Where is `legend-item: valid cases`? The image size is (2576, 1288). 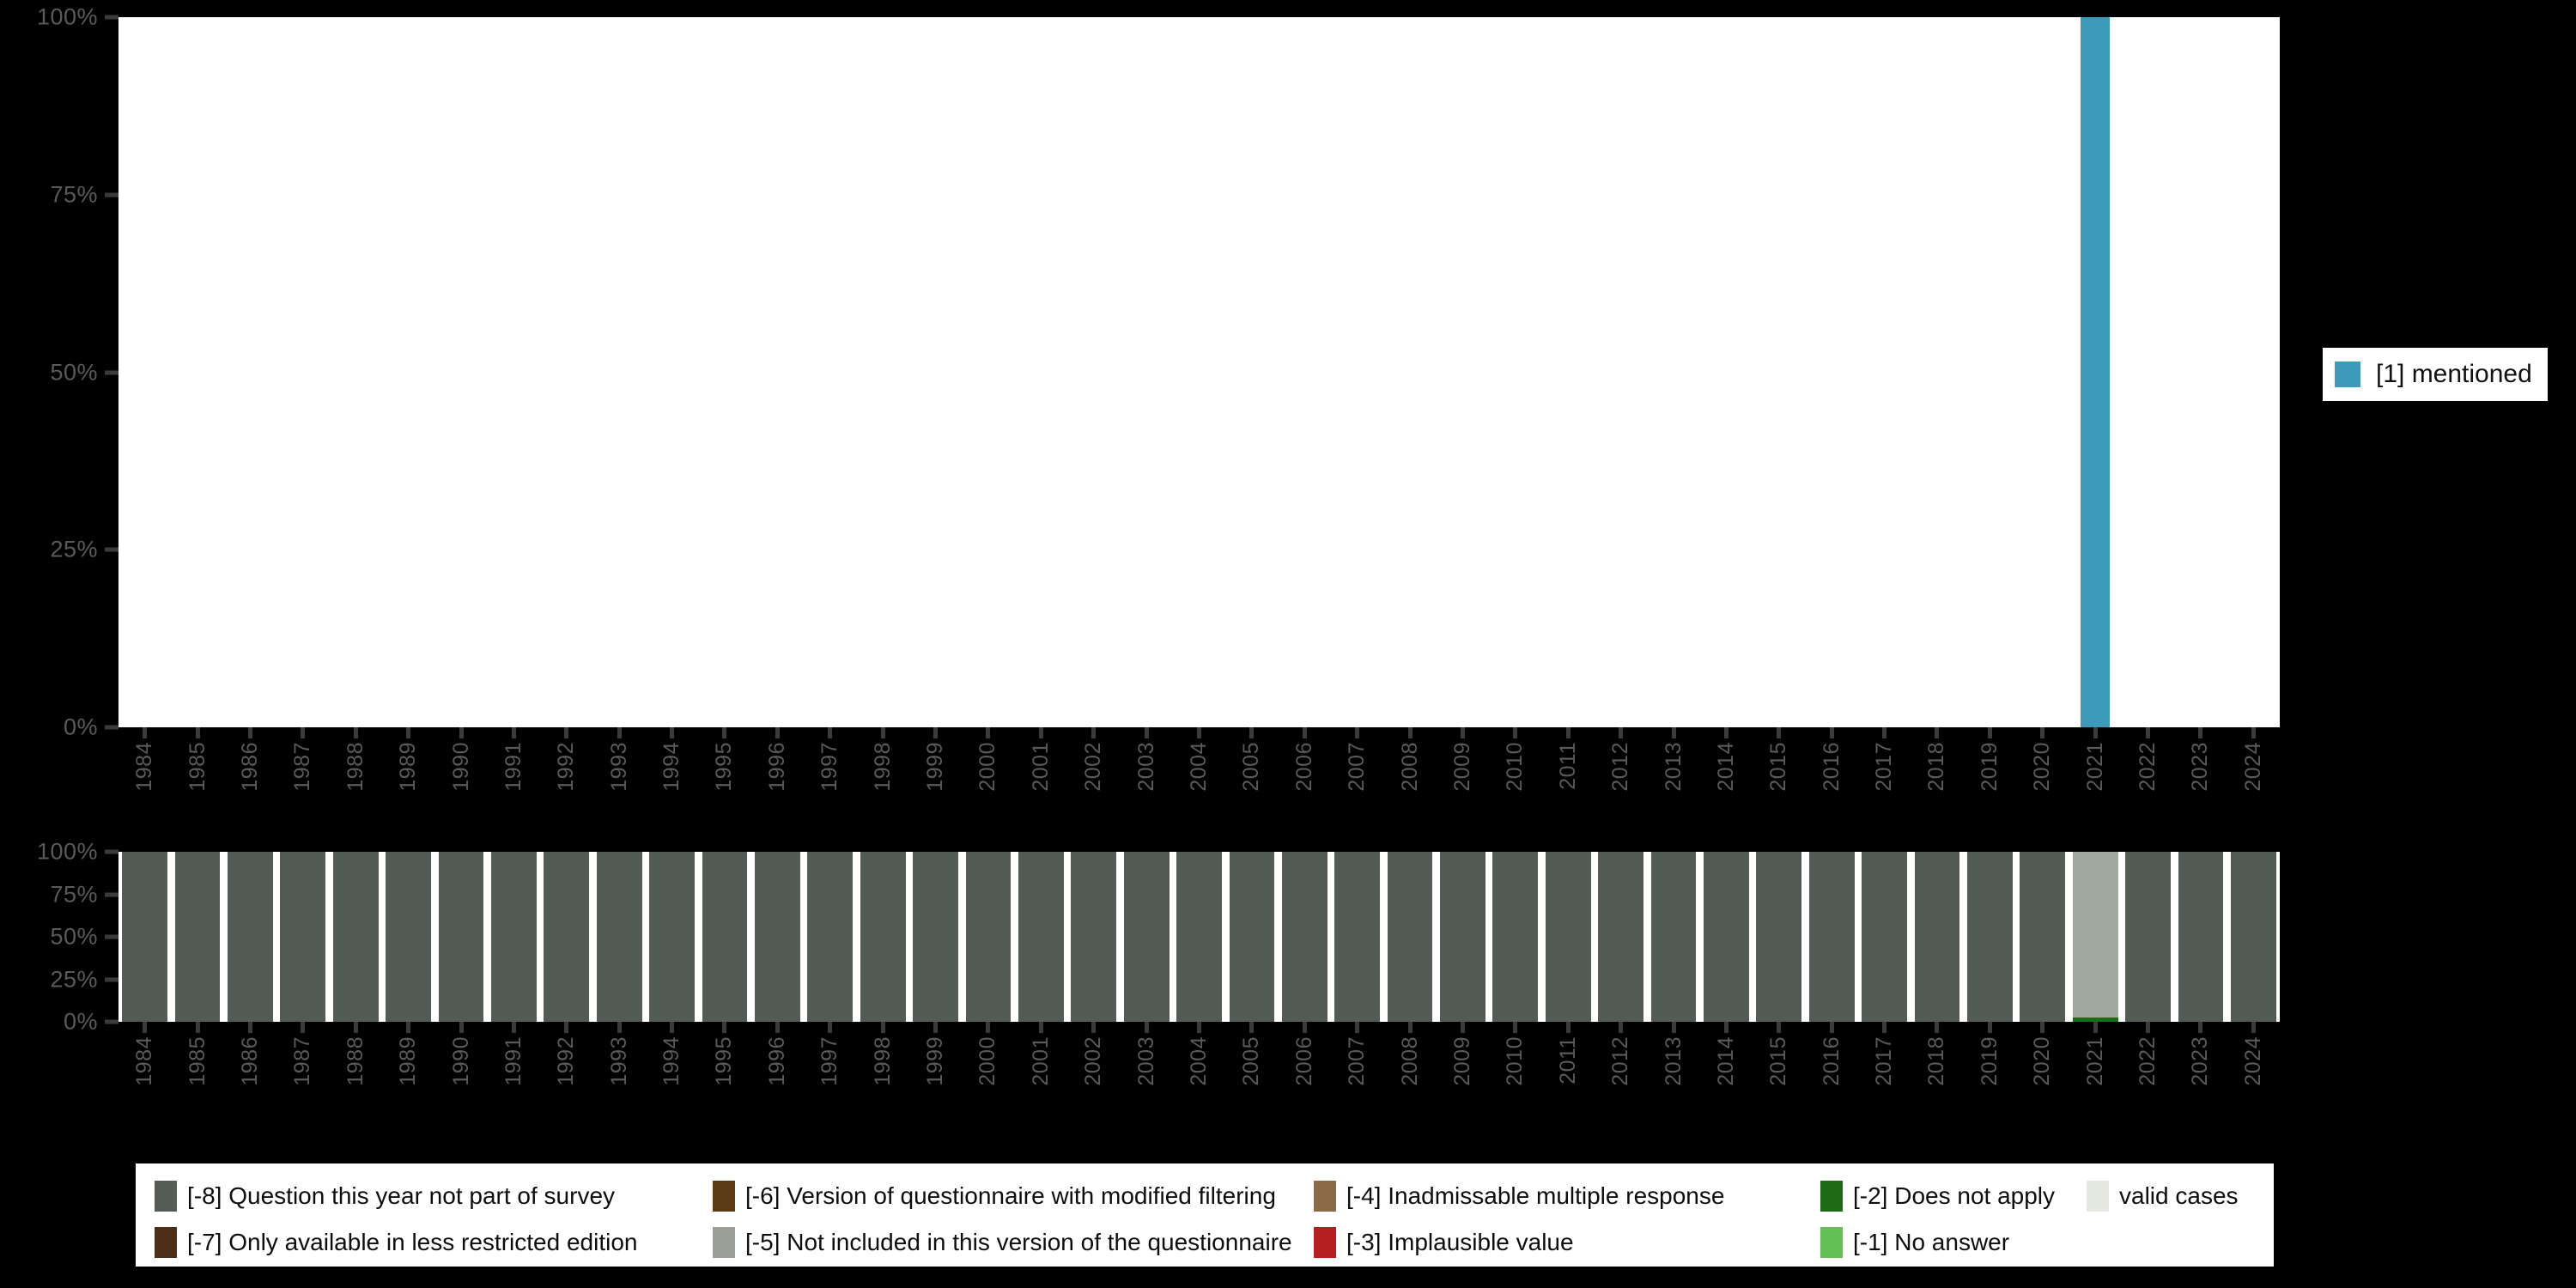
legend-item: valid cases is located at coordinates (2163, 1196).